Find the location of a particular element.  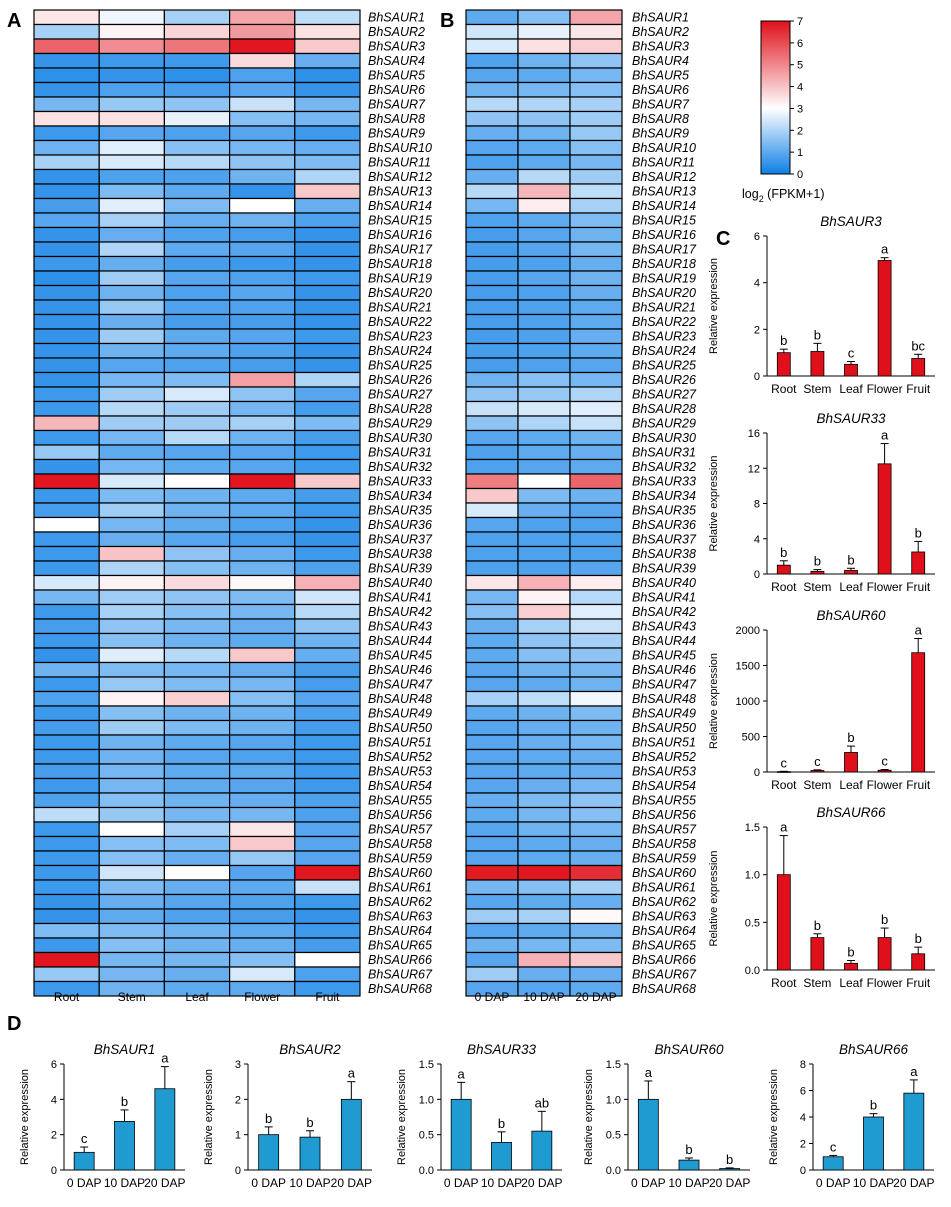

heatmap-row-label: BhSAUR8 is located at coordinates (396, 119).